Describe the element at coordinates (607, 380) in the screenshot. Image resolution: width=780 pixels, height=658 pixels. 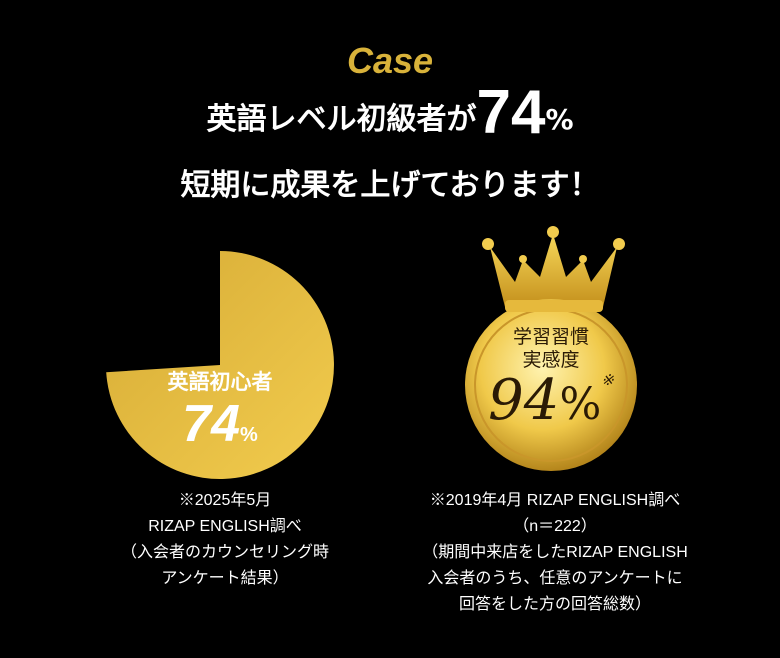
I see `medal-note-mark: ※` at that location.